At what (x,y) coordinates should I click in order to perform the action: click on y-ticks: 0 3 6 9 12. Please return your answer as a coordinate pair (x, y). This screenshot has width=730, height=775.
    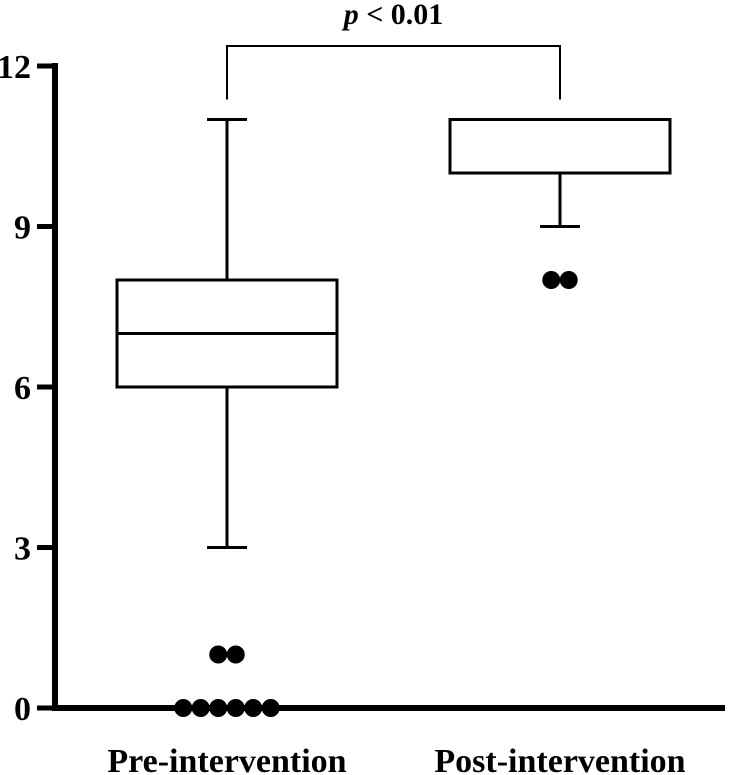
    Looking at the image, I should click on (27, 388).